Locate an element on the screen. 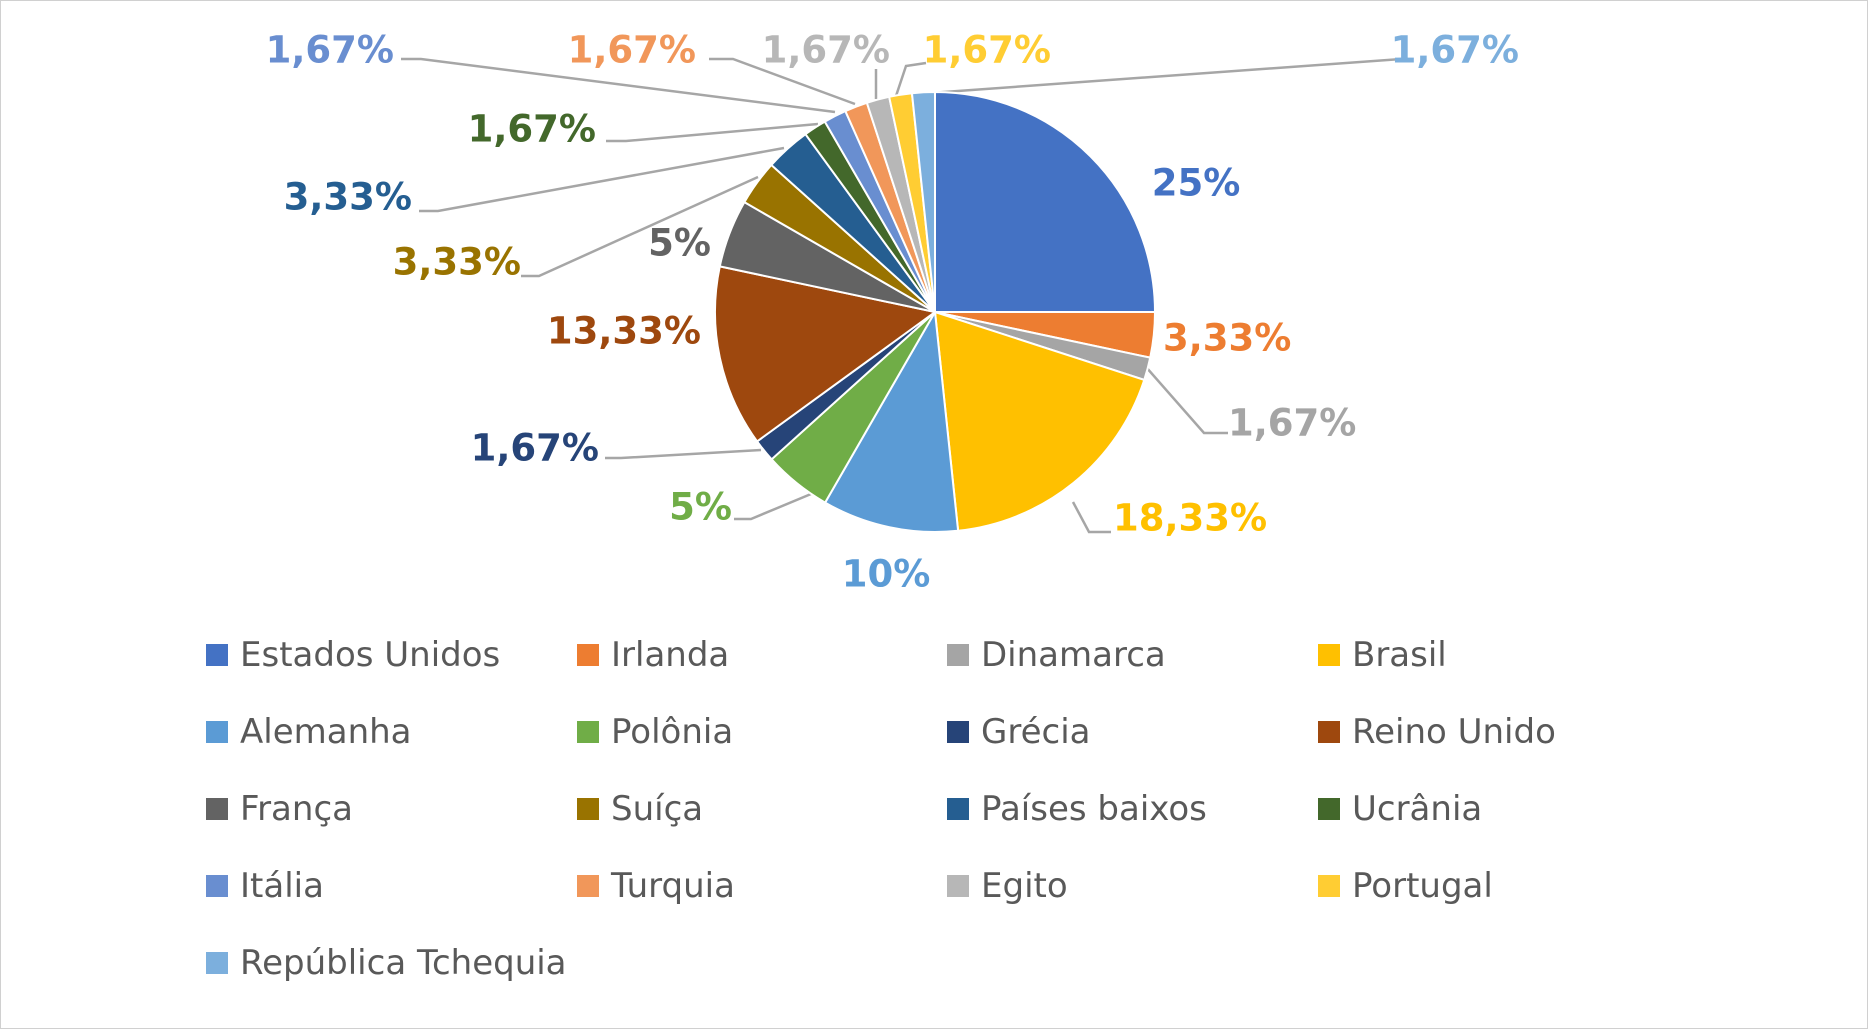 The image size is (1868, 1030). legend-label: Reino Unido is located at coordinates (1454, 732).